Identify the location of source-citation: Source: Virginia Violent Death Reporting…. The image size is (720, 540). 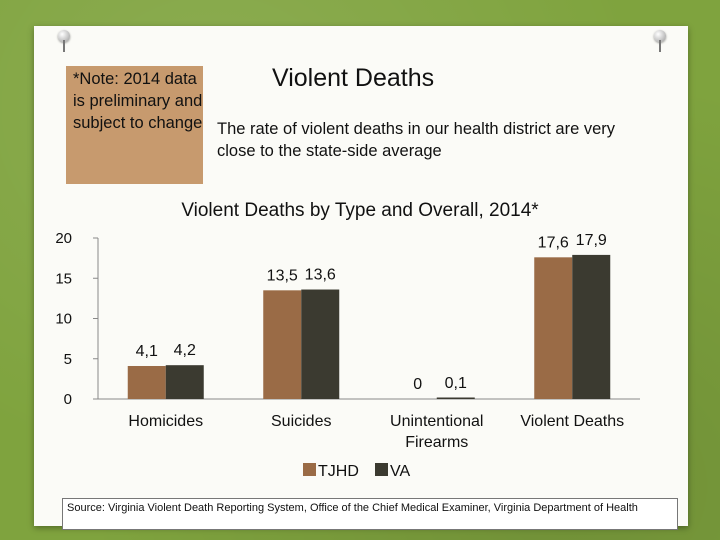
(370, 514).